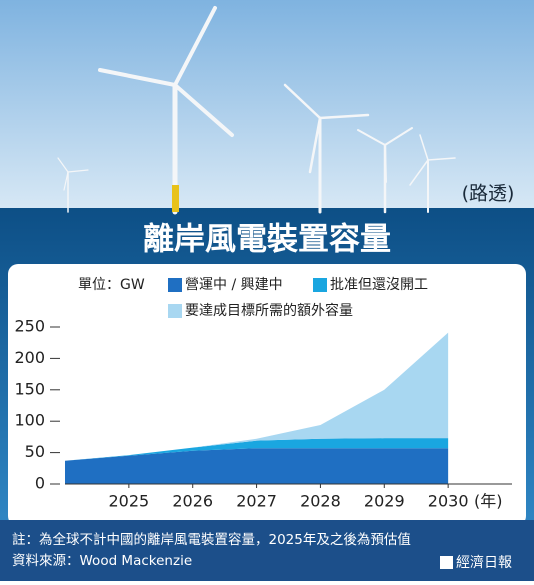 The image size is (534, 585). I want to click on footer-brand: 經濟日報, so click(484, 563).